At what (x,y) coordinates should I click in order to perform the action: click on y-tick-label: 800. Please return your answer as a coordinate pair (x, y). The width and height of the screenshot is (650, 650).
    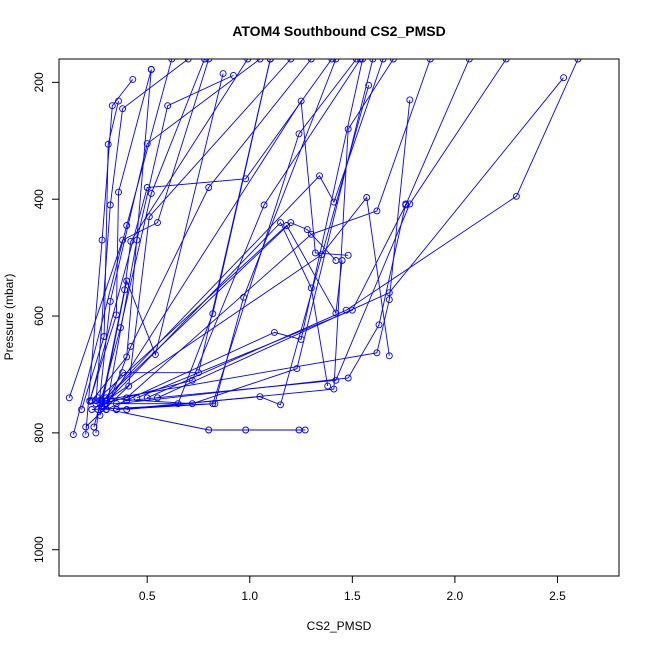
    Looking at the image, I should click on (39, 433).